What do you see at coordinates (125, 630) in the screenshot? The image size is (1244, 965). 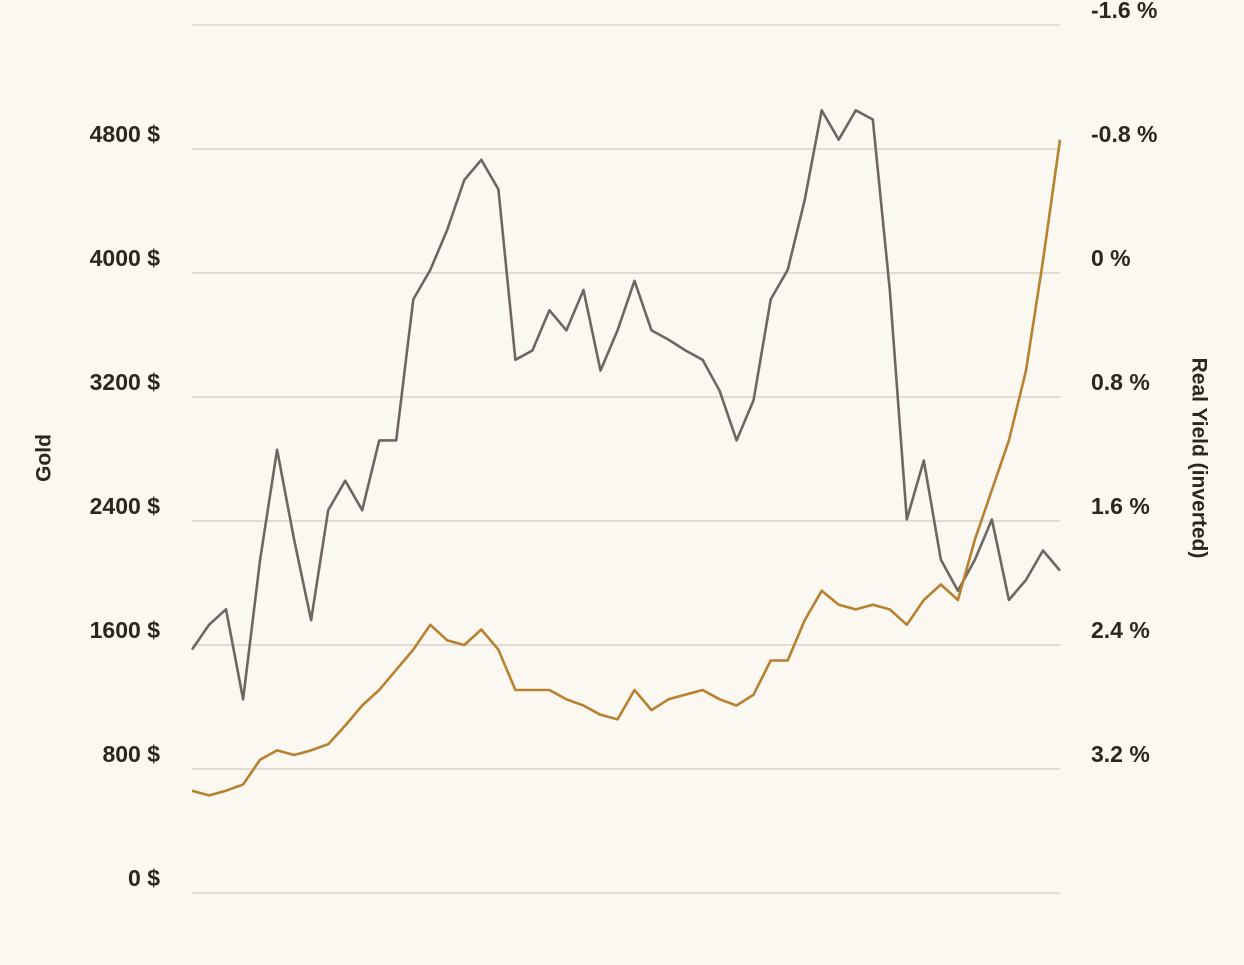 I see `y-tick-label: 1600 $` at bounding box center [125, 630].